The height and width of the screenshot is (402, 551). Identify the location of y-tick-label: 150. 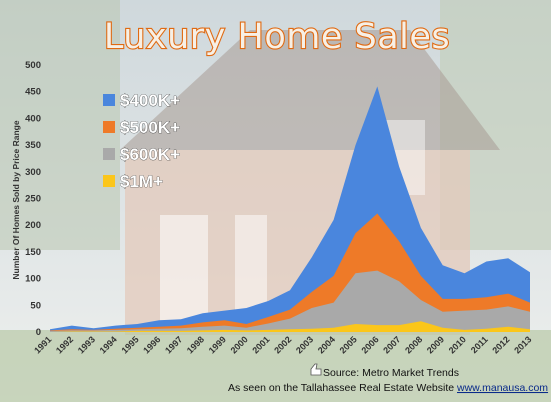
(33, 252).